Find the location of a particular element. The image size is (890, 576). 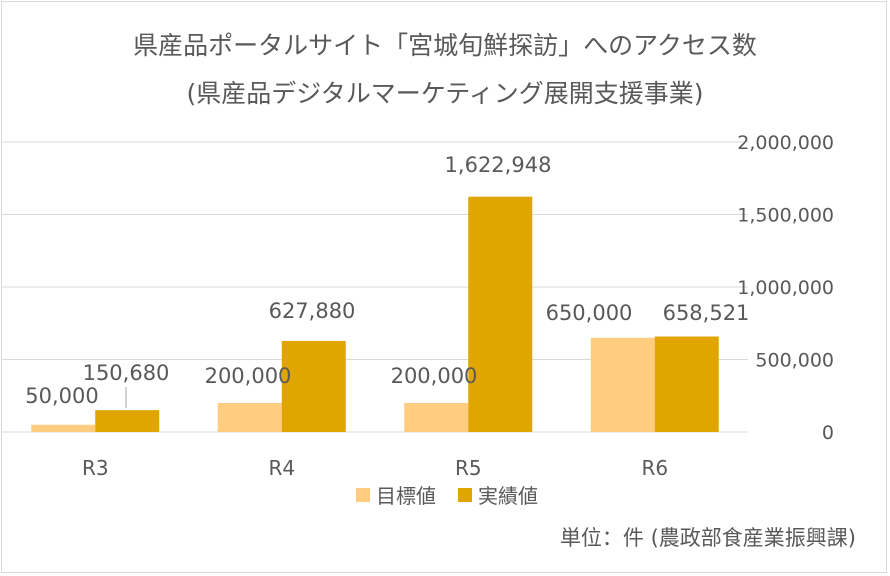

data-label-target: 50,000 is located at coordinates (61, 396).